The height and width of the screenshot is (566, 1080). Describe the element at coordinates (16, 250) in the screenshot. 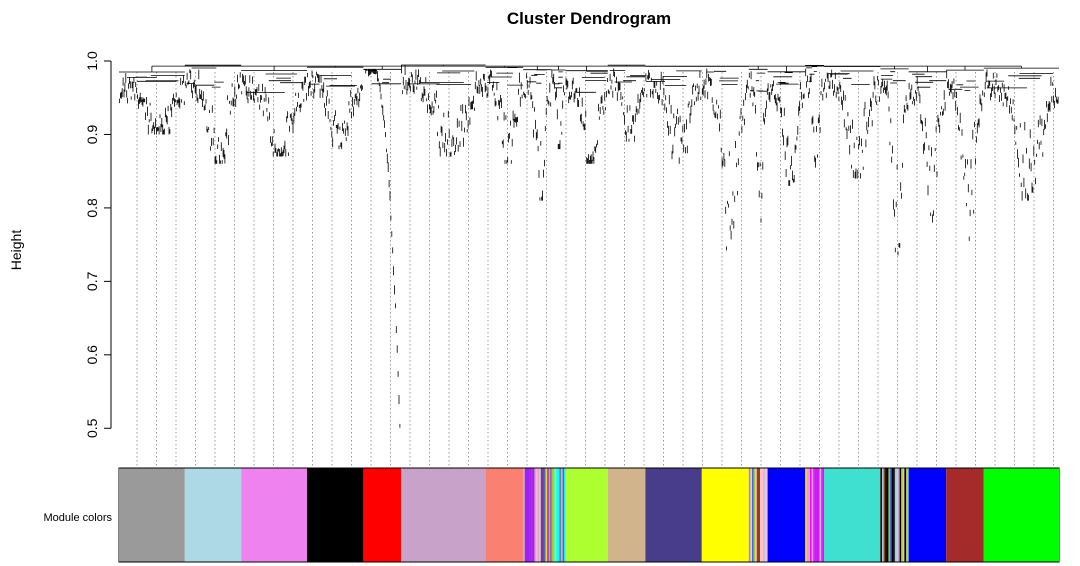

I see `y-axis-label: Height` at that location.